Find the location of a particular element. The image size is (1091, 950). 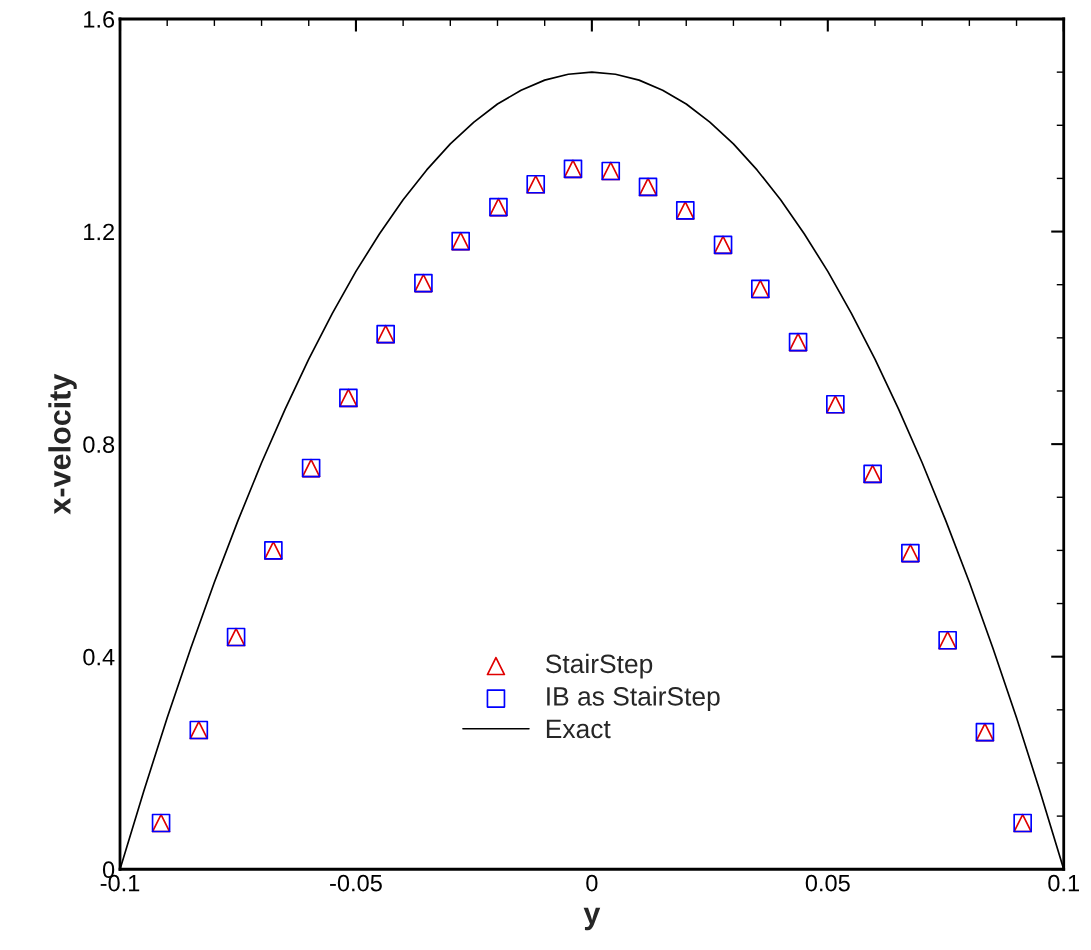

x-axis-title: y is located at coordinates (592, 919).